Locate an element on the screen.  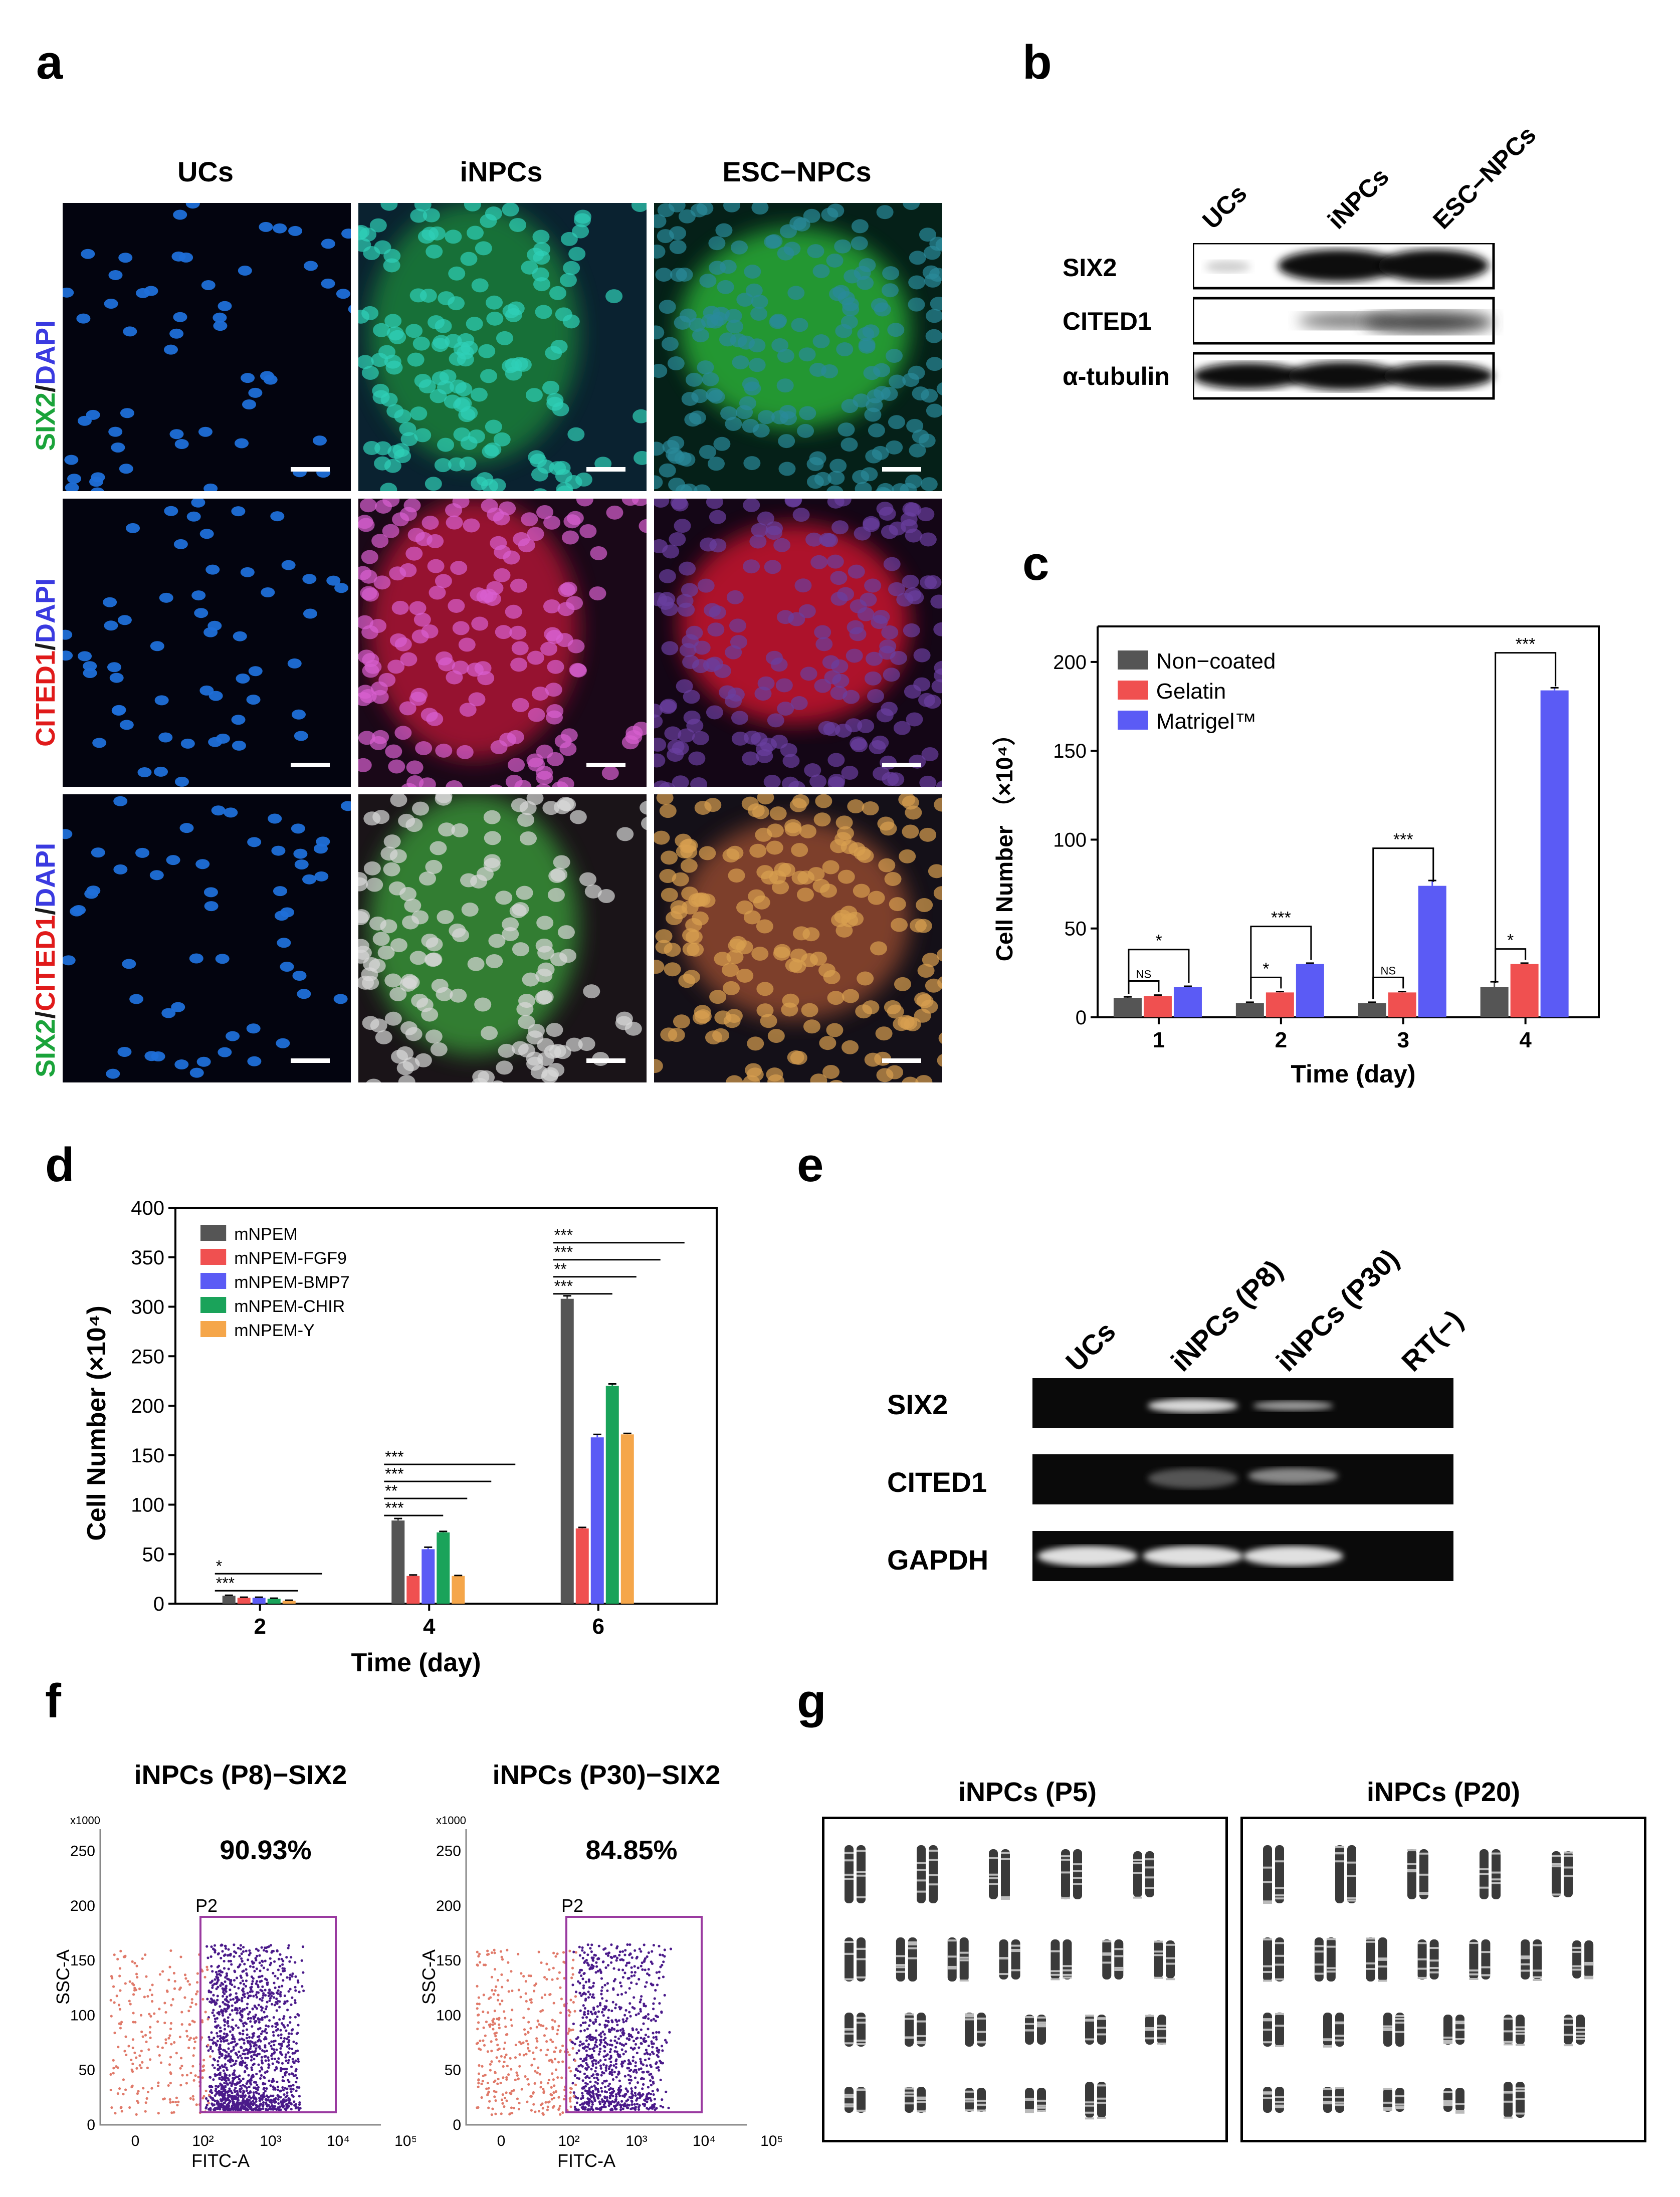
axis is located at coordinates (446, 1406).